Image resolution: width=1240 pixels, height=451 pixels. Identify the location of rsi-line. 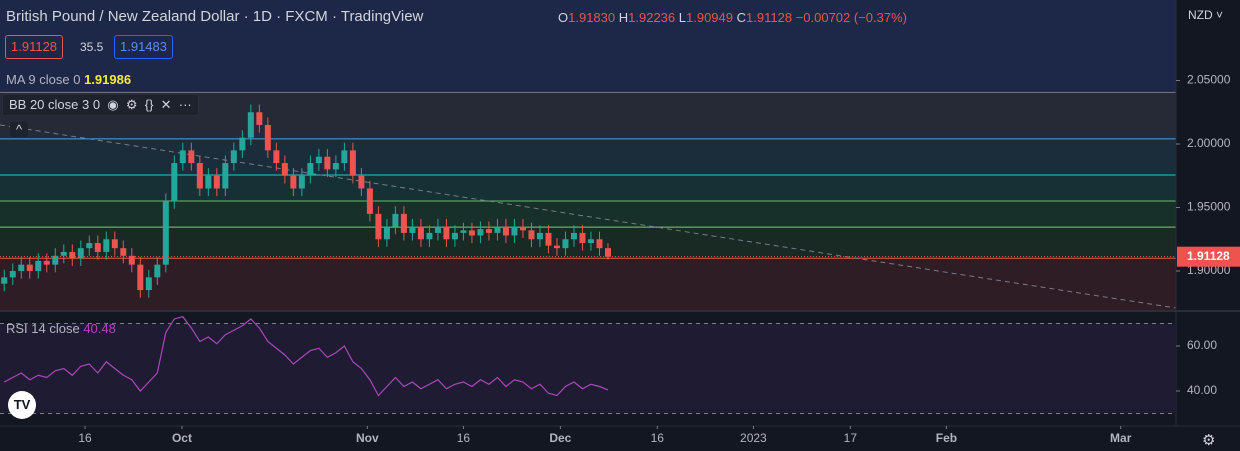
(306, 356).